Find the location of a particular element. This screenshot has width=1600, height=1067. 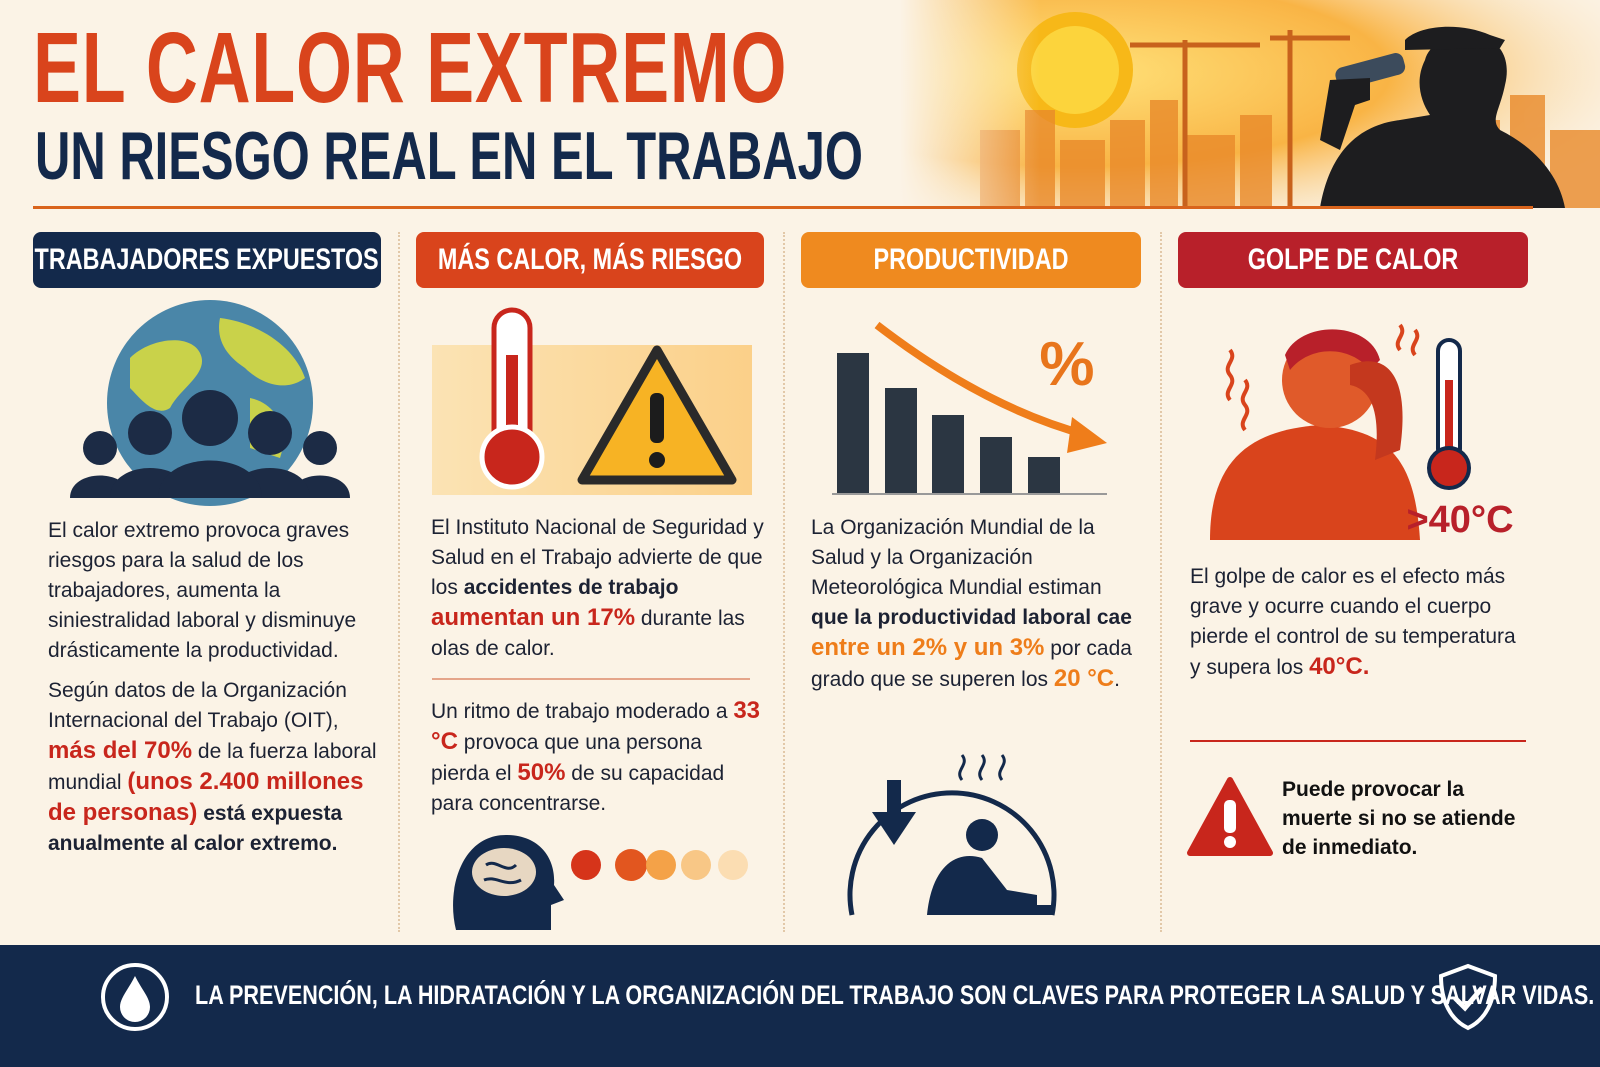

text-segment: 33 °C is located at coordinates (596, 726).